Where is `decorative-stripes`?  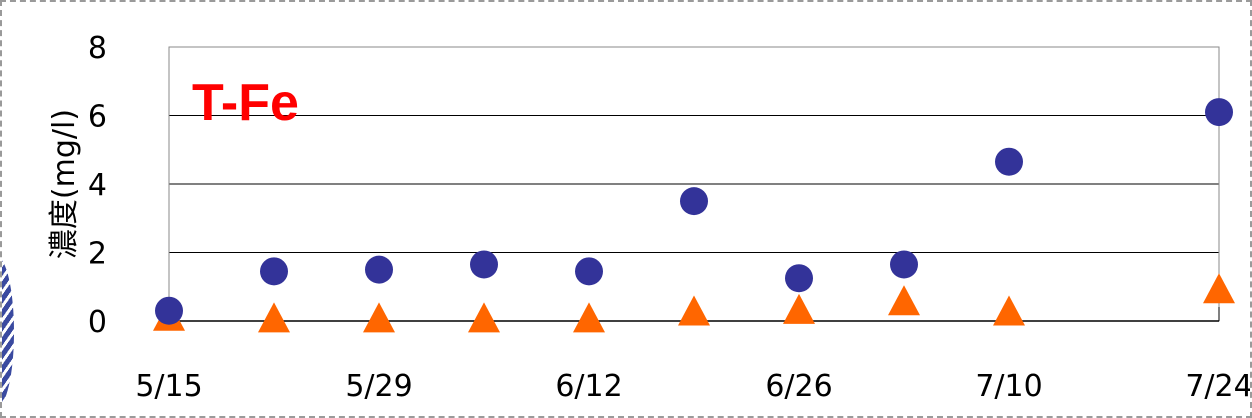 decorative-stripes is located at coordinates (8, 332).